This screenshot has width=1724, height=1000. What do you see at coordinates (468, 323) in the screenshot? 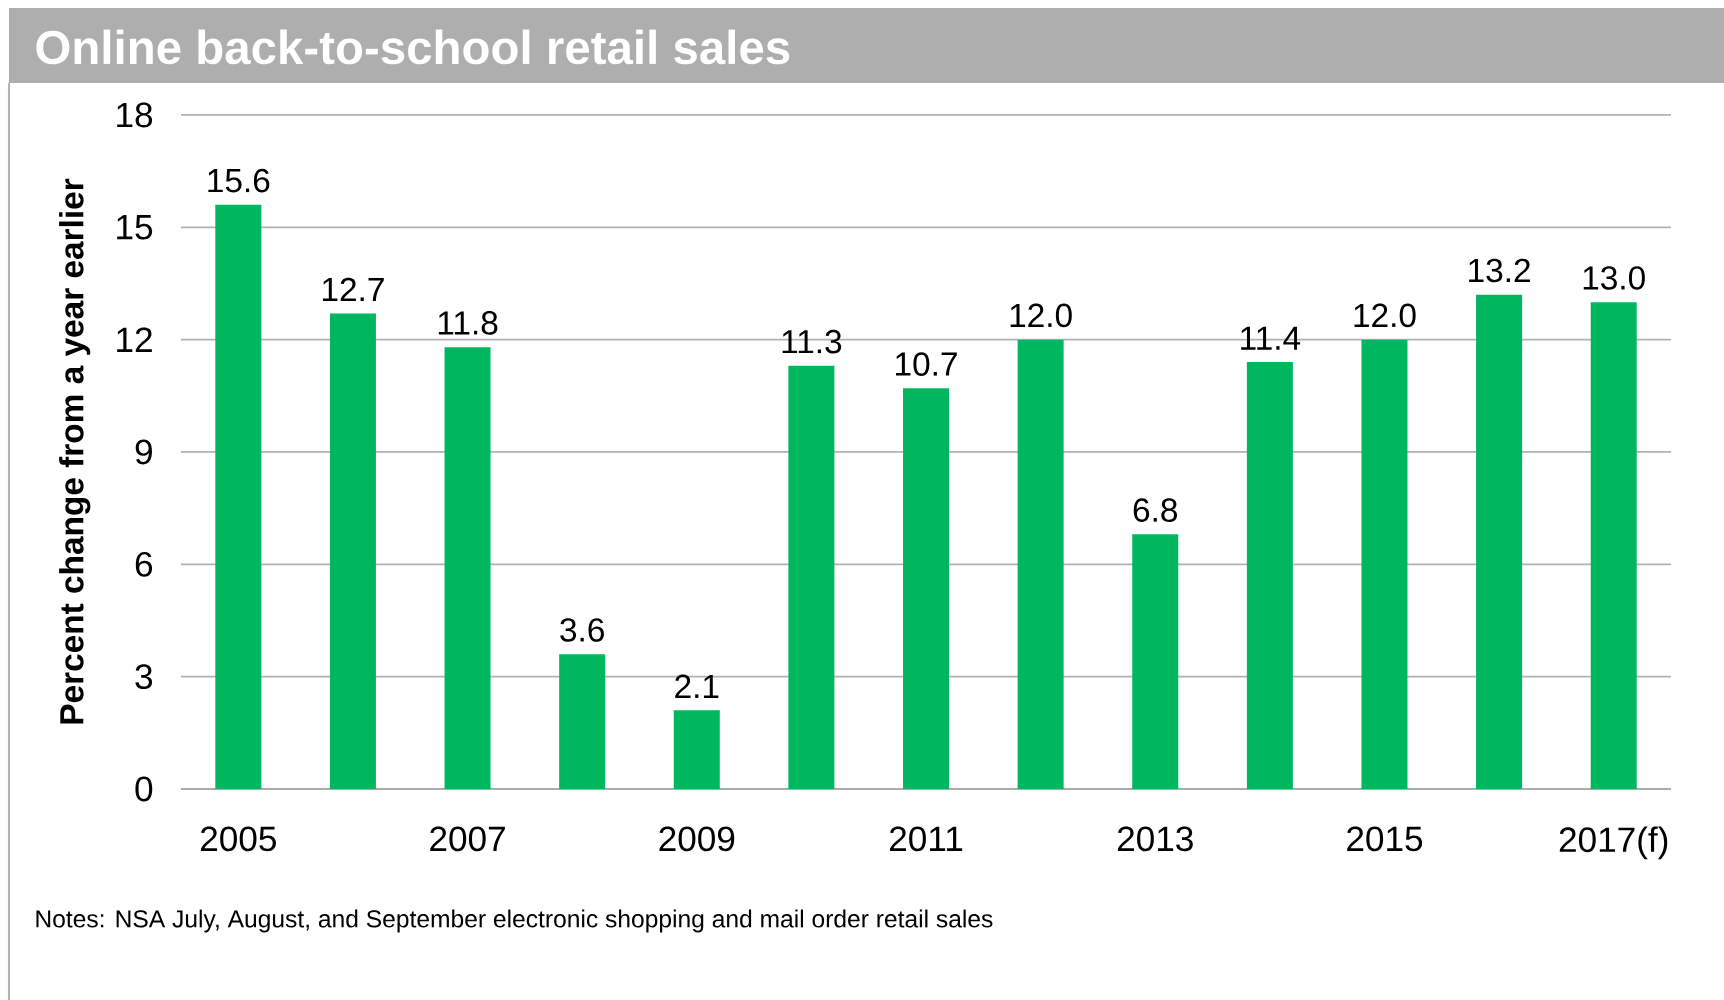
I see `data-label: 11.8` at bounding box center [468, 323].